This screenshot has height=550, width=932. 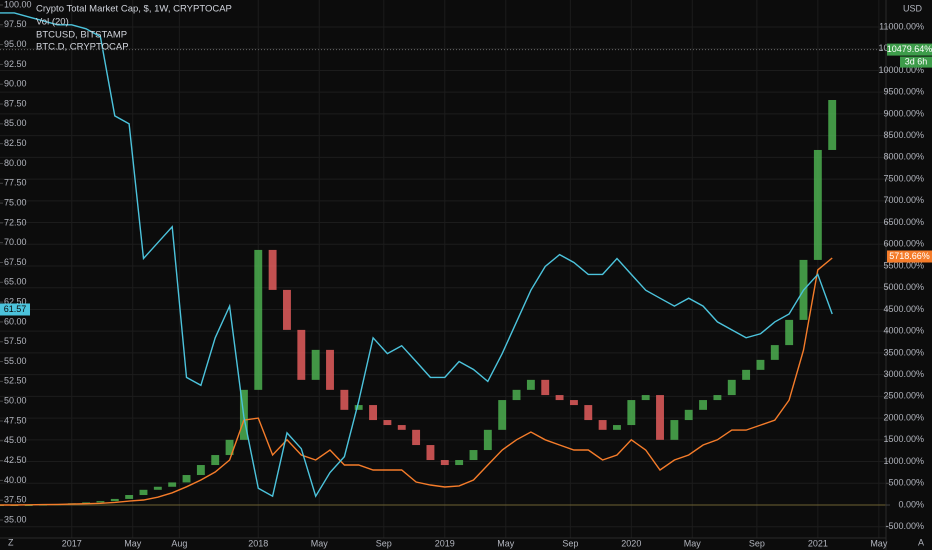 I want to click on y2-tick-label: 7500.00%, so click(x=903, y=178).